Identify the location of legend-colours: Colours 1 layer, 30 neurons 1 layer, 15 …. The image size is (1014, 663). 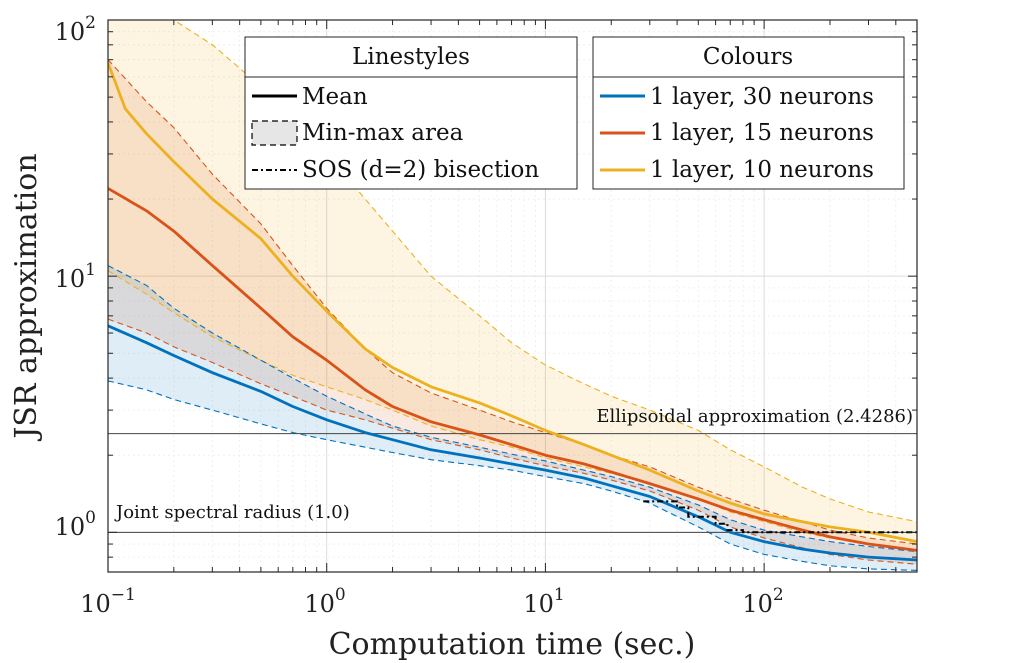
(748, 113).